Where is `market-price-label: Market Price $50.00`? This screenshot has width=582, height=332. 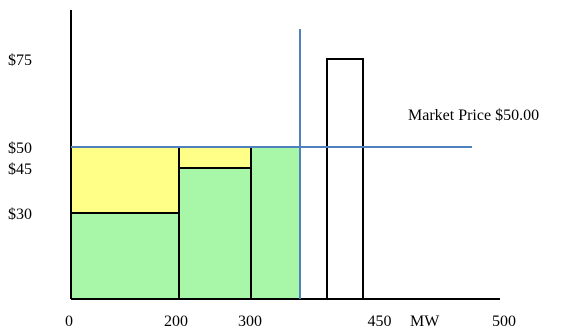
market-price-label: Market Price $50.00 is located at coordinates (473, 115).